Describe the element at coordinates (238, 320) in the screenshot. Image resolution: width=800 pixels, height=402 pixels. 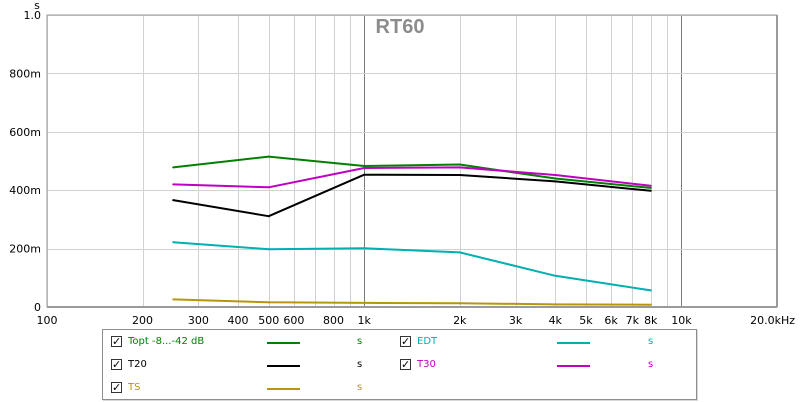
I see `x-tick-label: 400` at that location.